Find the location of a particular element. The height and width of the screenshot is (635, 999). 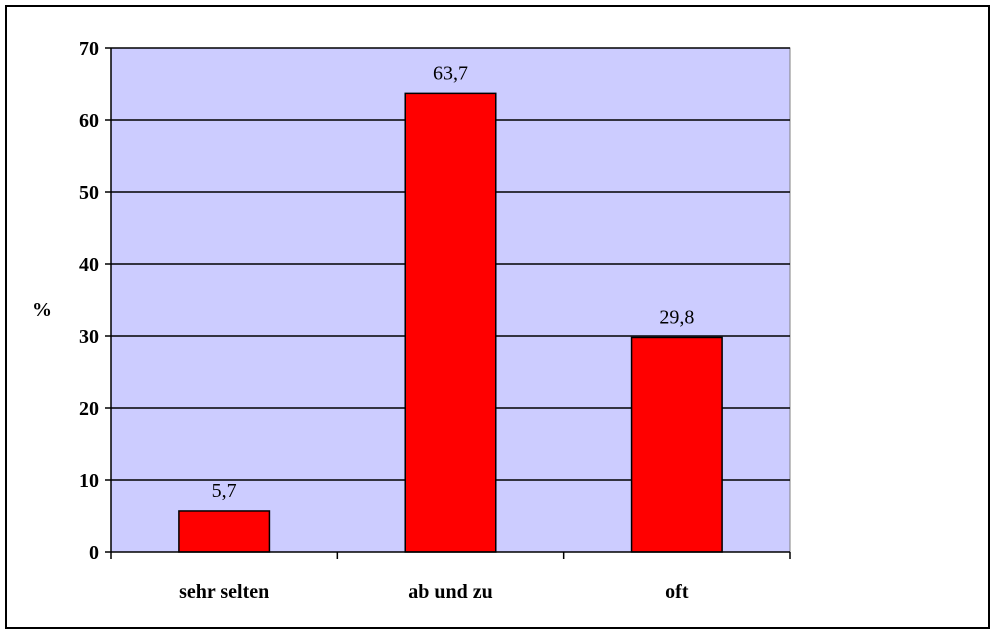

y-axis-label: % is located at coordinates (42, 310).